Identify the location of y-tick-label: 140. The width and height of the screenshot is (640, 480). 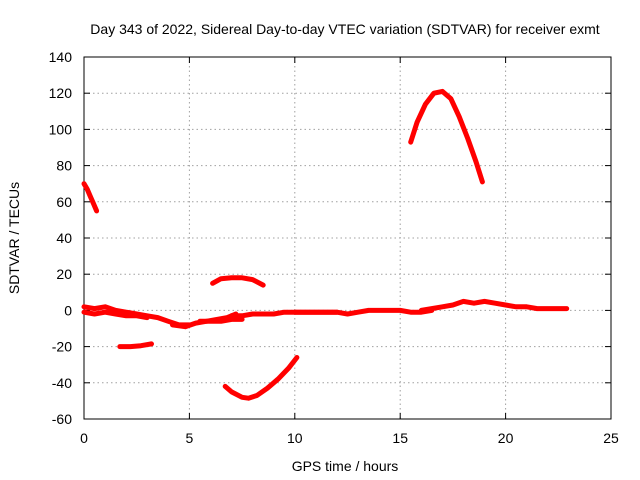
(61, 57).